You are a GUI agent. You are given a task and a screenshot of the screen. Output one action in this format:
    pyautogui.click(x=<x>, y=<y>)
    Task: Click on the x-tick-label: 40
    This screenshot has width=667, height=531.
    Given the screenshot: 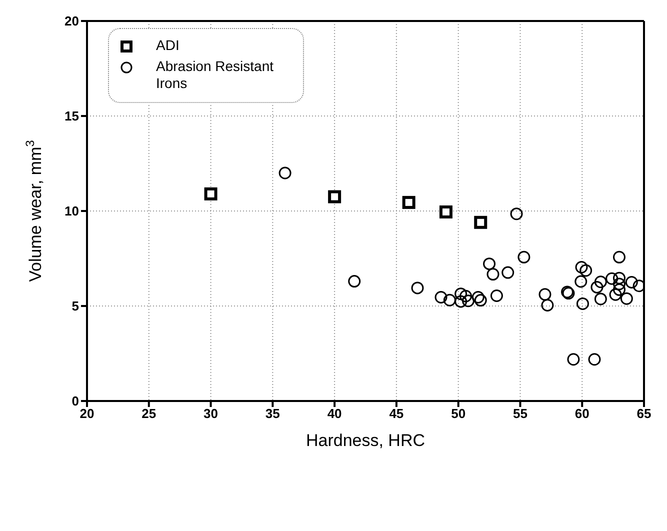 What is the action you would take?
    pyautogui.click(x=334, y=414)
    